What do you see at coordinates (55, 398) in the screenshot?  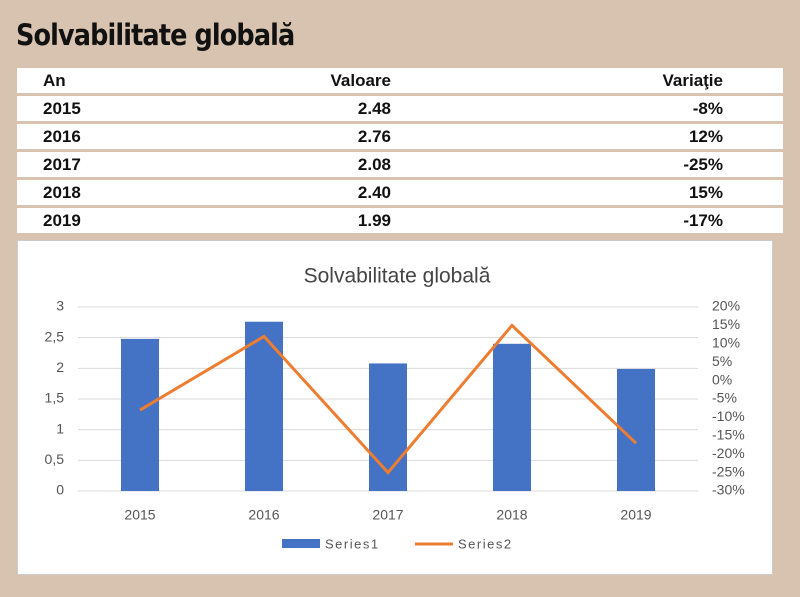 I see `y-tick-label: 1,5` at bounding box center [55, 398].